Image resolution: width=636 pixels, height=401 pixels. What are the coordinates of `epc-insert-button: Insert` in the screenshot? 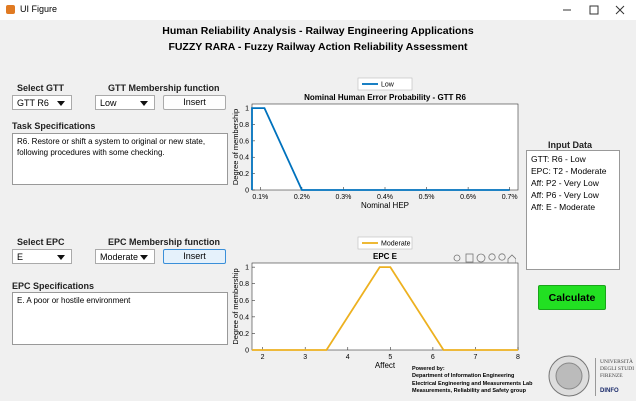 It's located at (194, 256).